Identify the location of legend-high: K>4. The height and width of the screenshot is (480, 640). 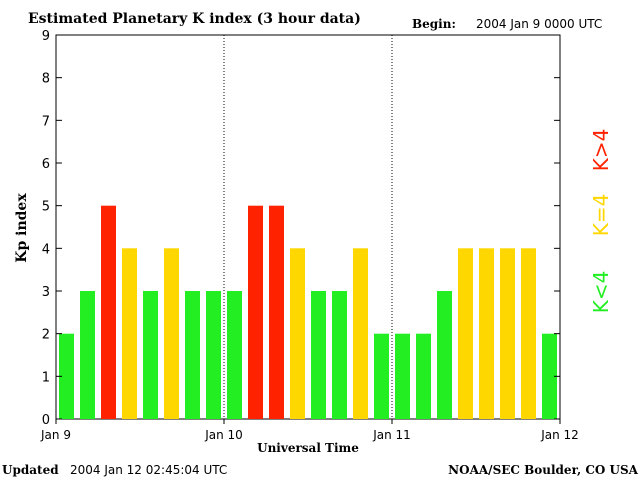
(601, 150).